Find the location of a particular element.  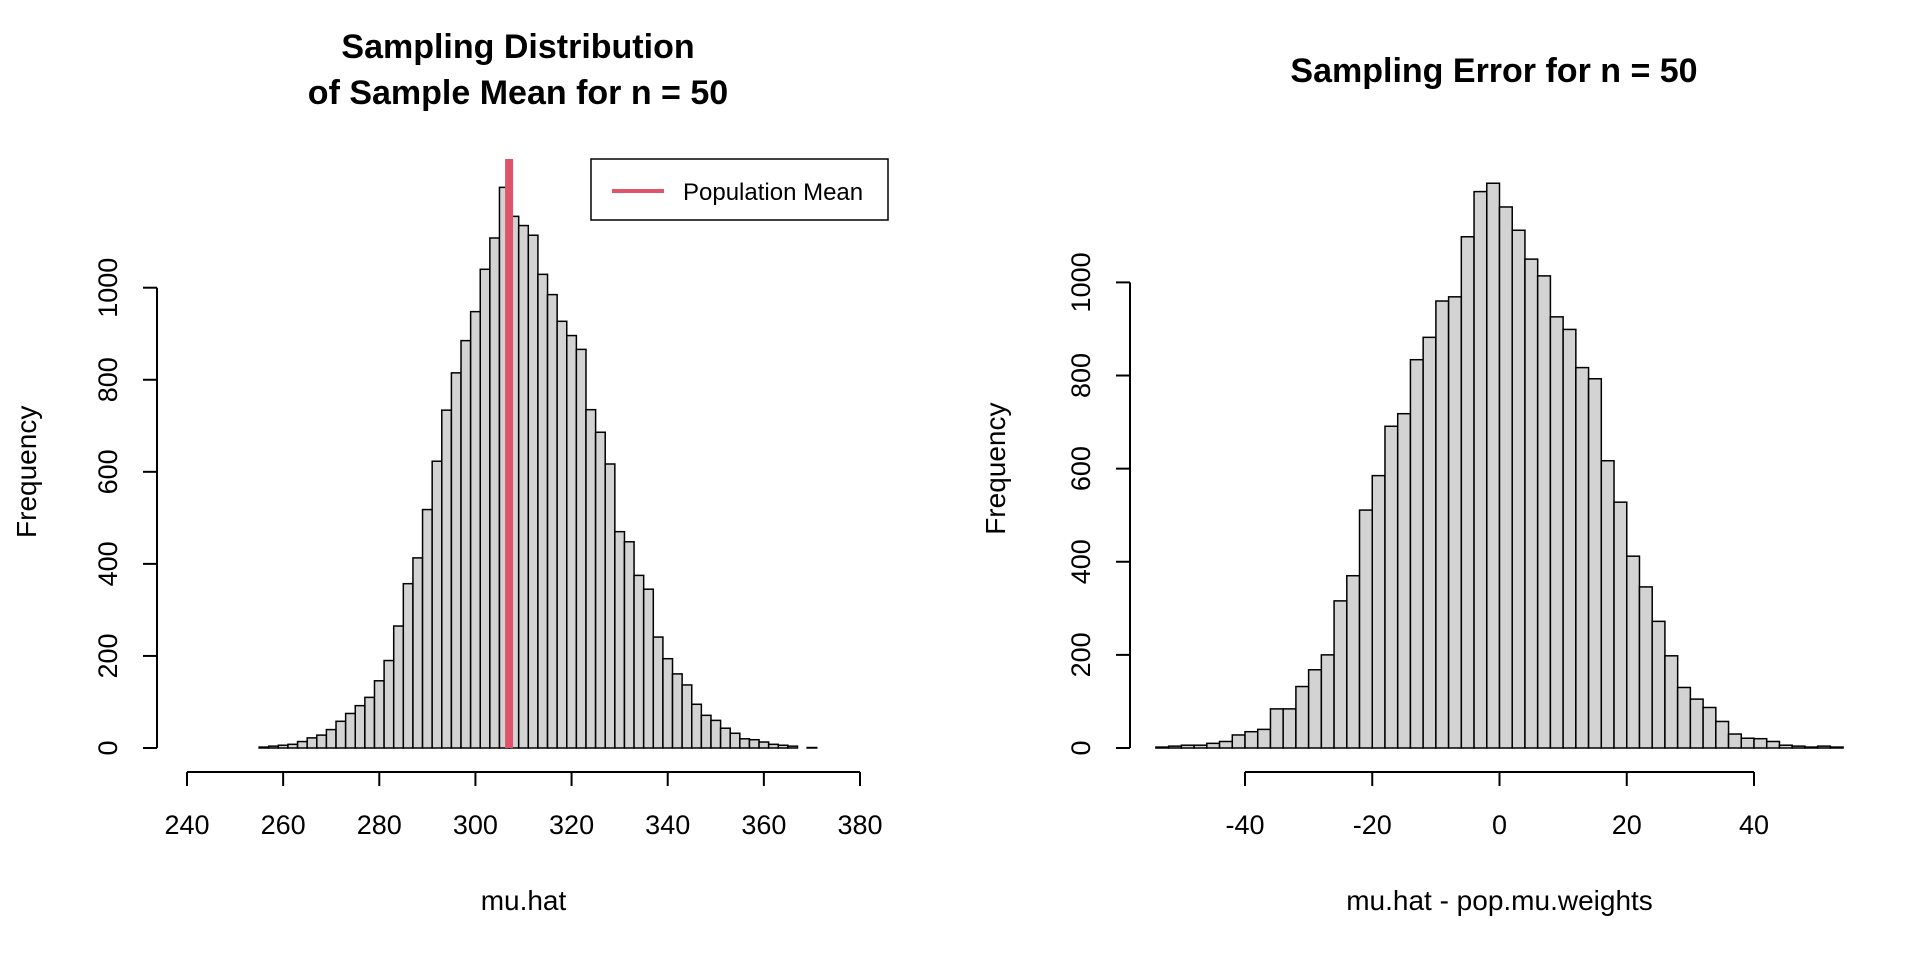

x-tick-label: 40 is located at coordinates (1754, 825).